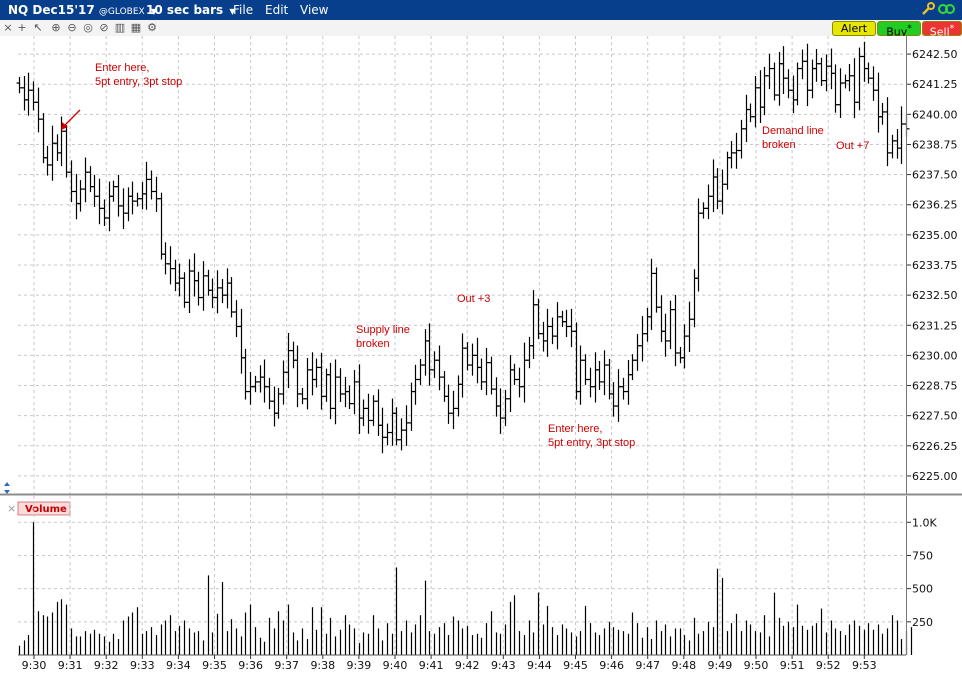  What do you see at coordinates (935, 84) in the screenshot?
I see `price-tick-label: 6241.25` at bounding box center [935, 84].